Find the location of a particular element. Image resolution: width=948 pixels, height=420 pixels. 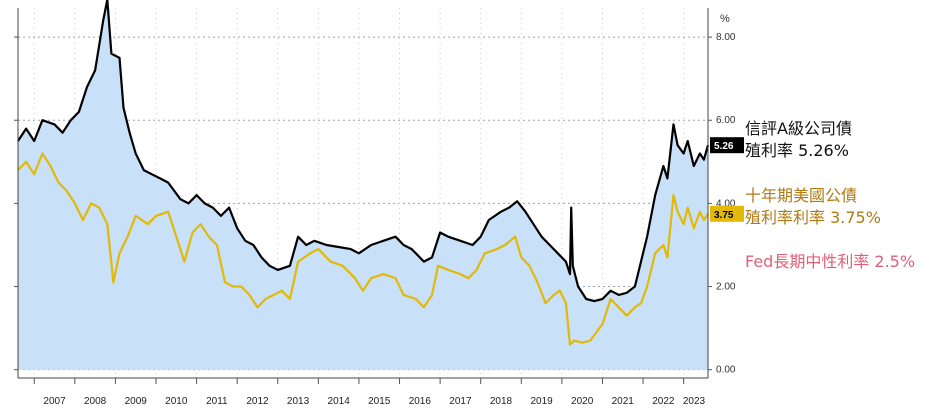

y-tick-label-1: 6.00 is located at coordinates (726, 120).